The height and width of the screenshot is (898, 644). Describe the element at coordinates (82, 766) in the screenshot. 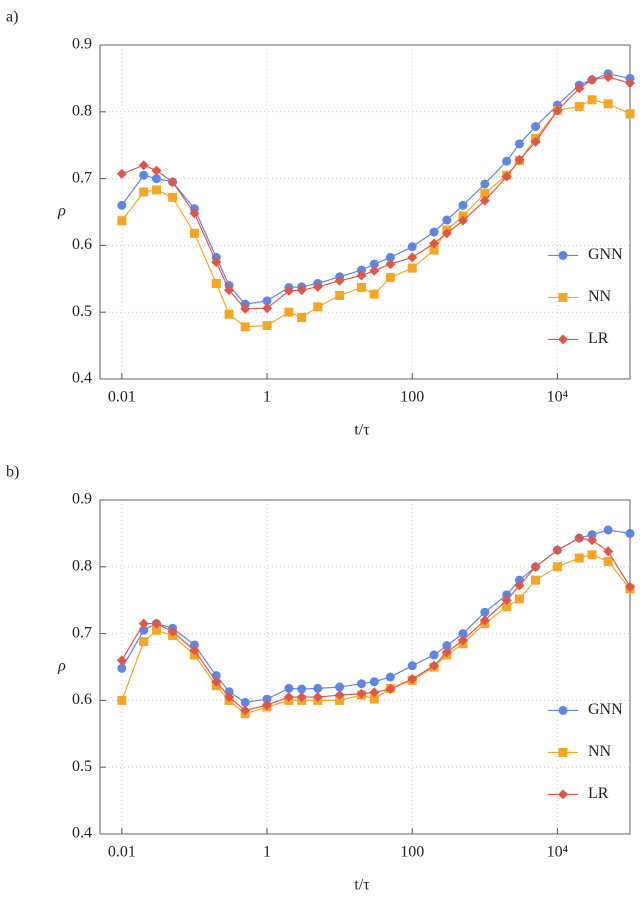

I see `y-tick-label: 0.5` at that location.